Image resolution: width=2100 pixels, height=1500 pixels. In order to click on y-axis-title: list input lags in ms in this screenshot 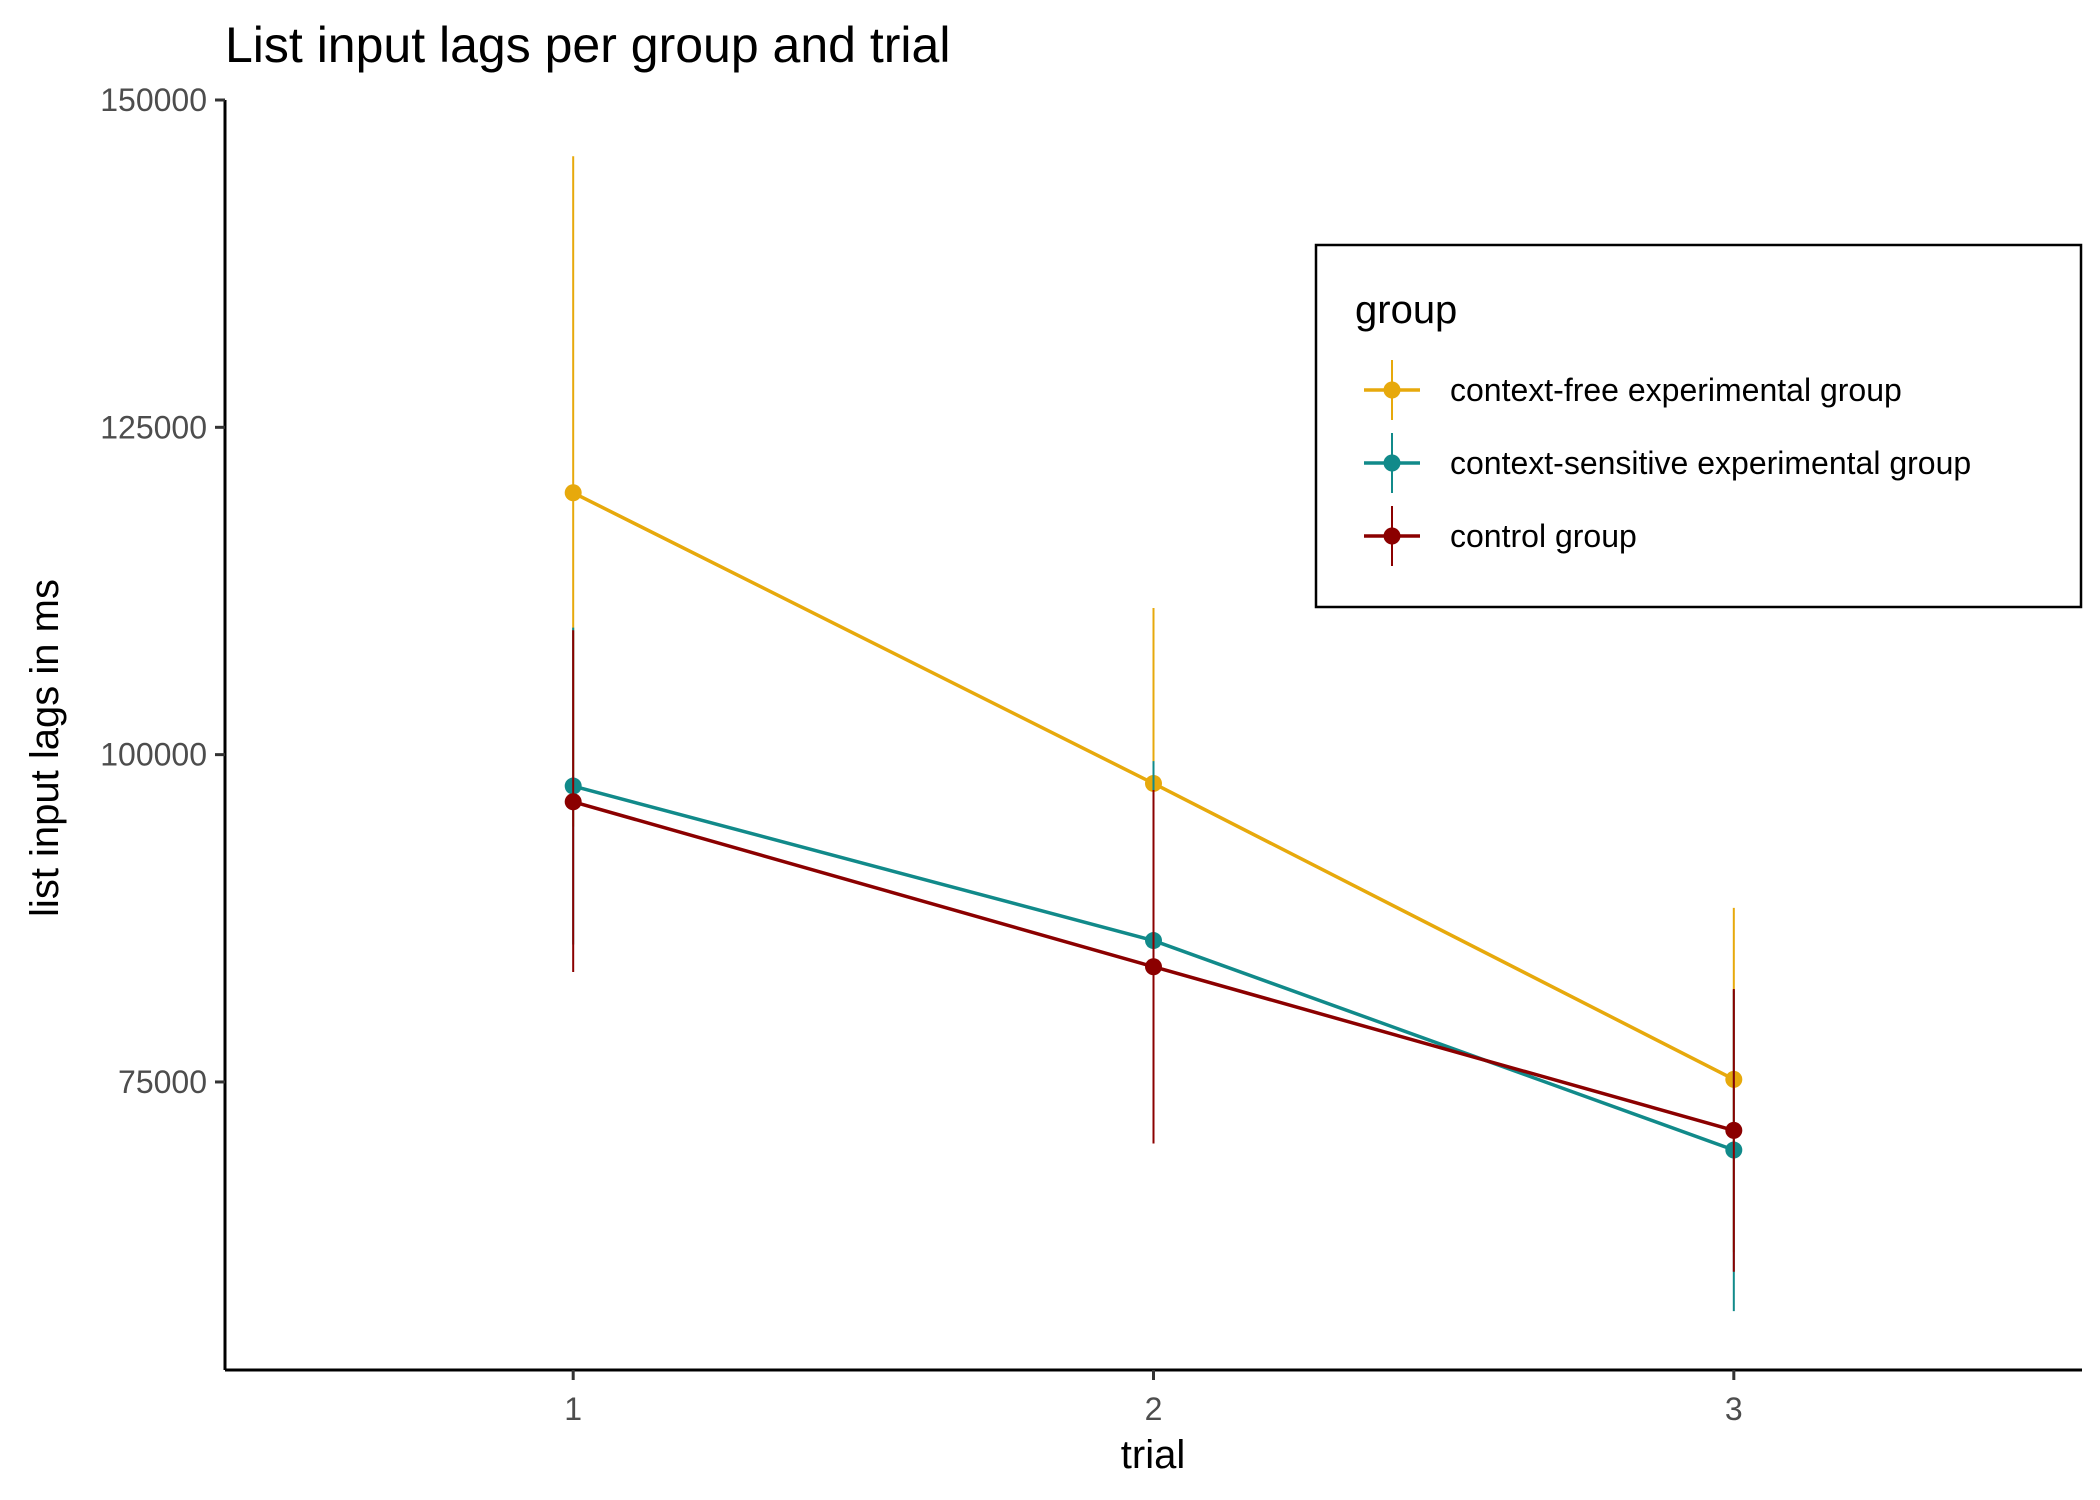, I will do `click(45, 748)`.